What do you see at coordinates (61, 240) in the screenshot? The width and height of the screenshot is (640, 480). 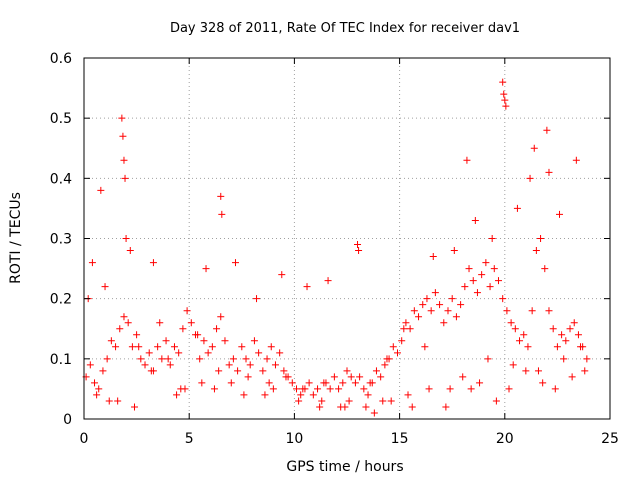 I see `y-tick-label: 0.3` at bounding box center [61, 240].